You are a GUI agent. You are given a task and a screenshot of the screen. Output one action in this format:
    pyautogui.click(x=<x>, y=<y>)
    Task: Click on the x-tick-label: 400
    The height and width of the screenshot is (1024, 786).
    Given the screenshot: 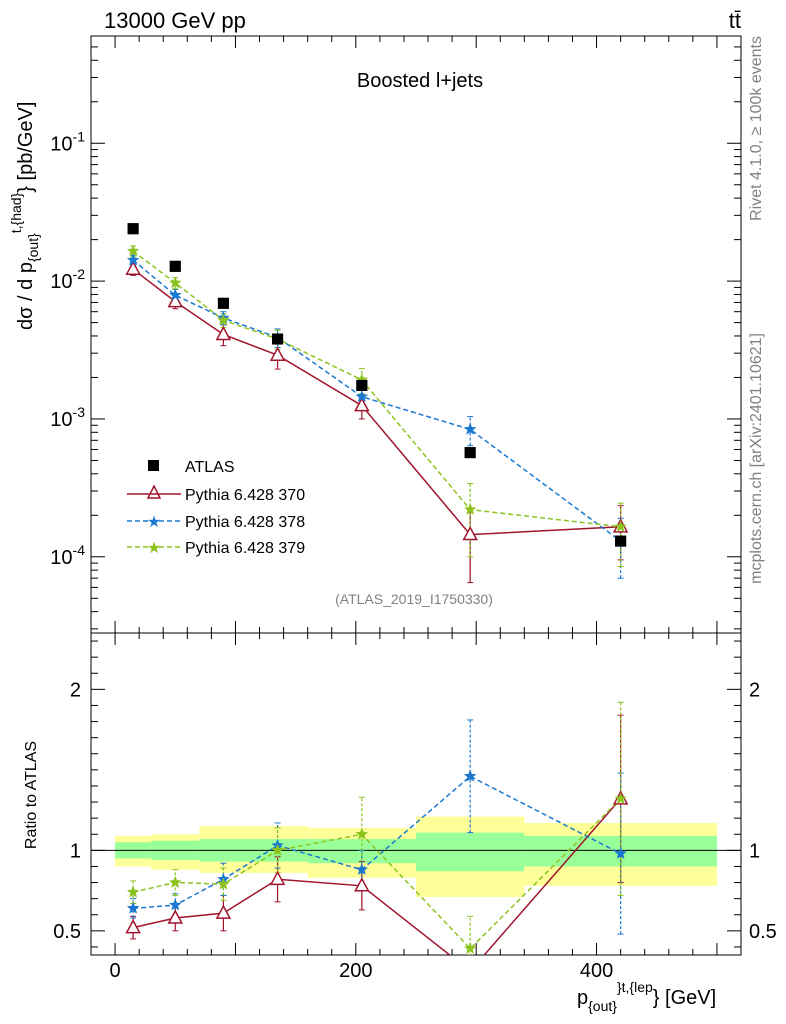 What is the action you would take?
    pyautogui.click(x=596, y=971)
    